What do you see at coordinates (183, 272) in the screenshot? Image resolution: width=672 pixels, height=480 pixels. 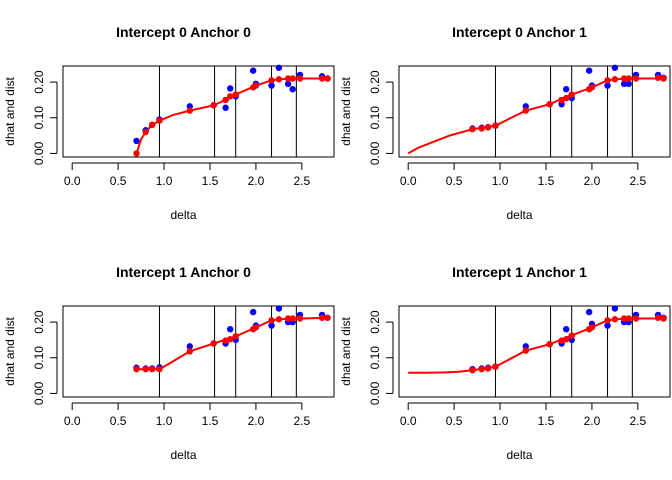 I see `panel-title: Intercept 1 Anchor 0` at bounding box center [183, 272].